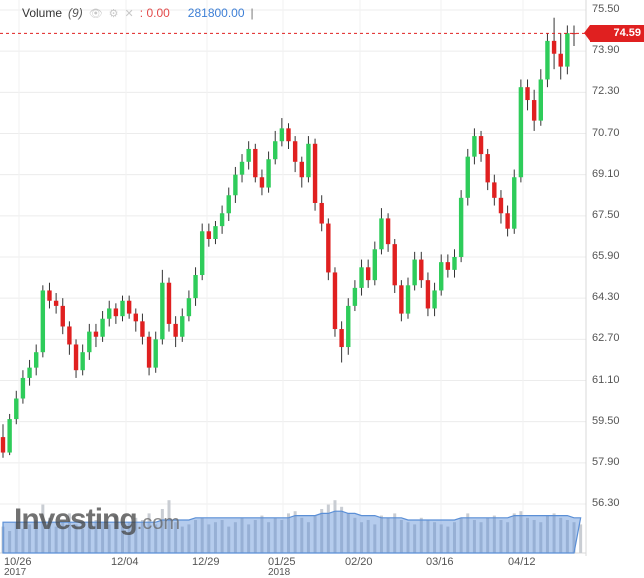  Describe the element at coordinates (113, 13) in the screenshot. I see `gear-icon: ⚙` at that location.